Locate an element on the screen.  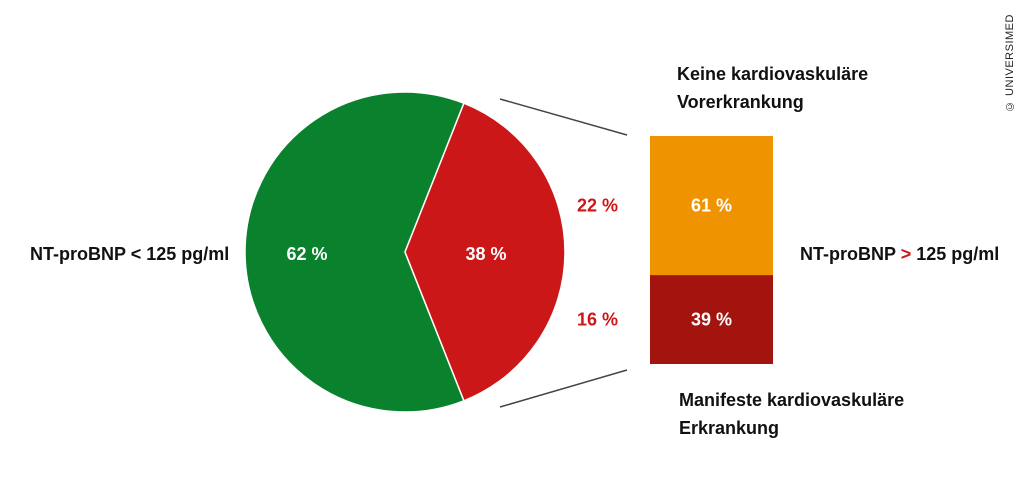
breakdown-bar: 61 % 22 % 39 % 16 % is located at coordinates (675, 250).